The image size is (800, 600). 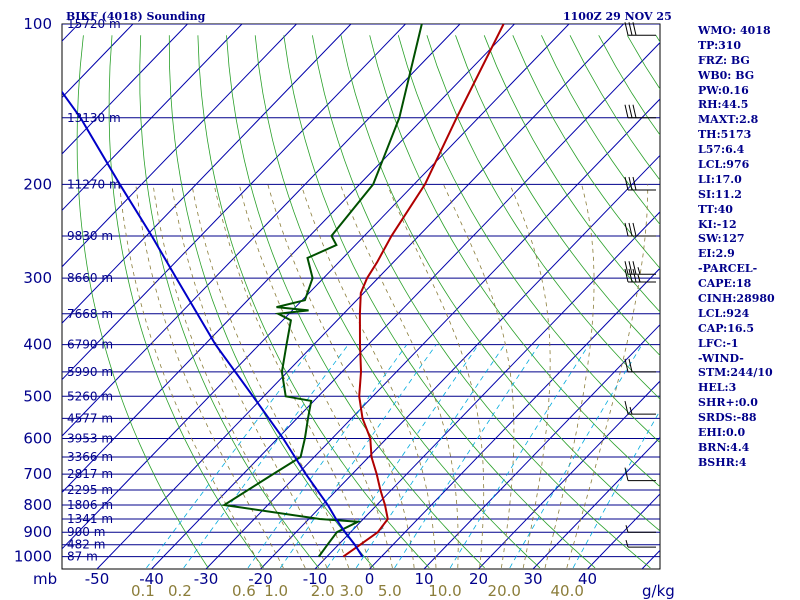 I want to click on index-row: -WIND-, so click(x=721, y=358).